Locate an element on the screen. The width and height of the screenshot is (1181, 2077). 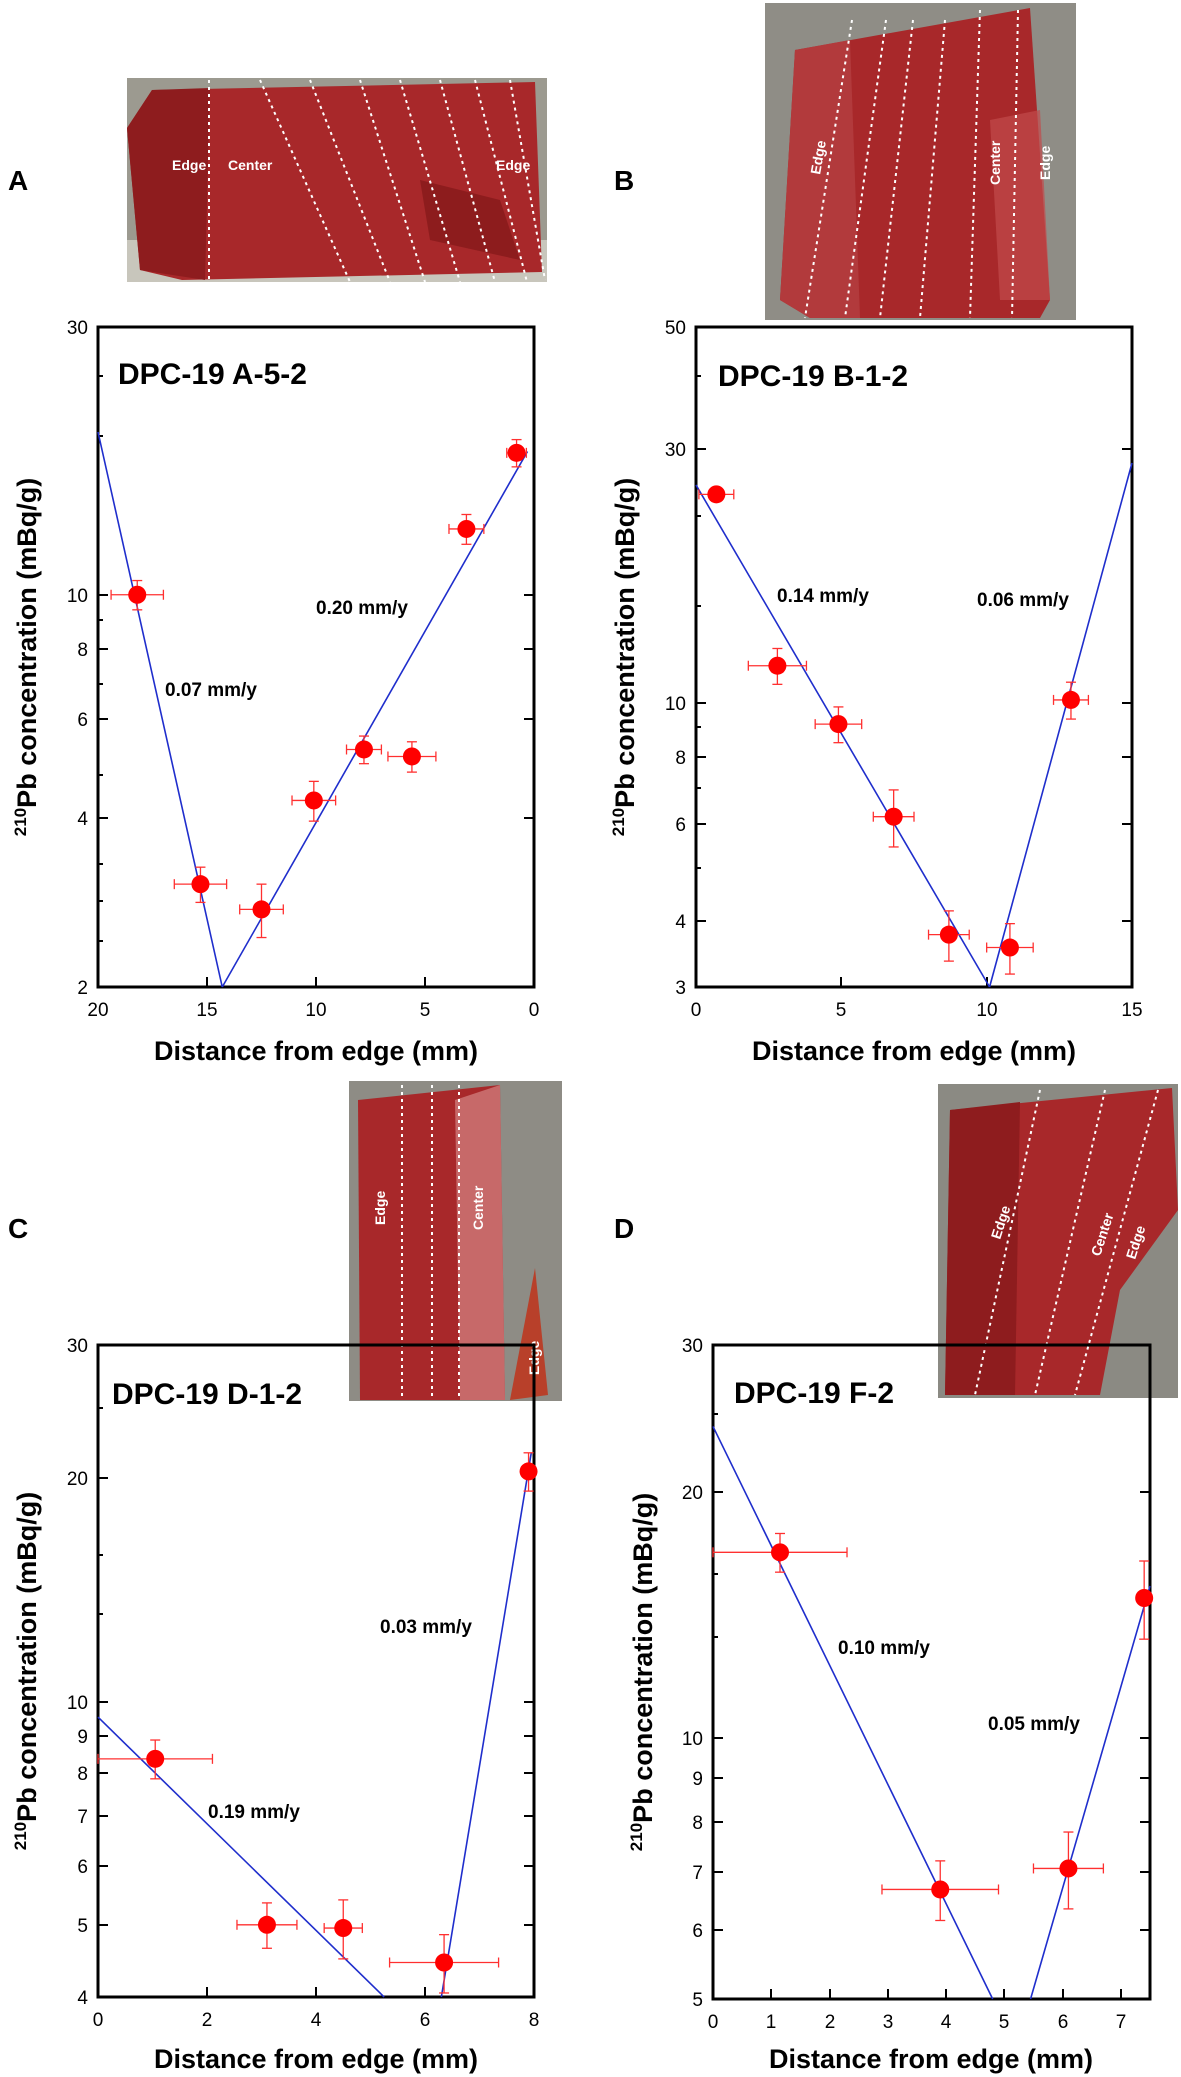
photo-a-label-center: Center is located at coordinates (250, 165).